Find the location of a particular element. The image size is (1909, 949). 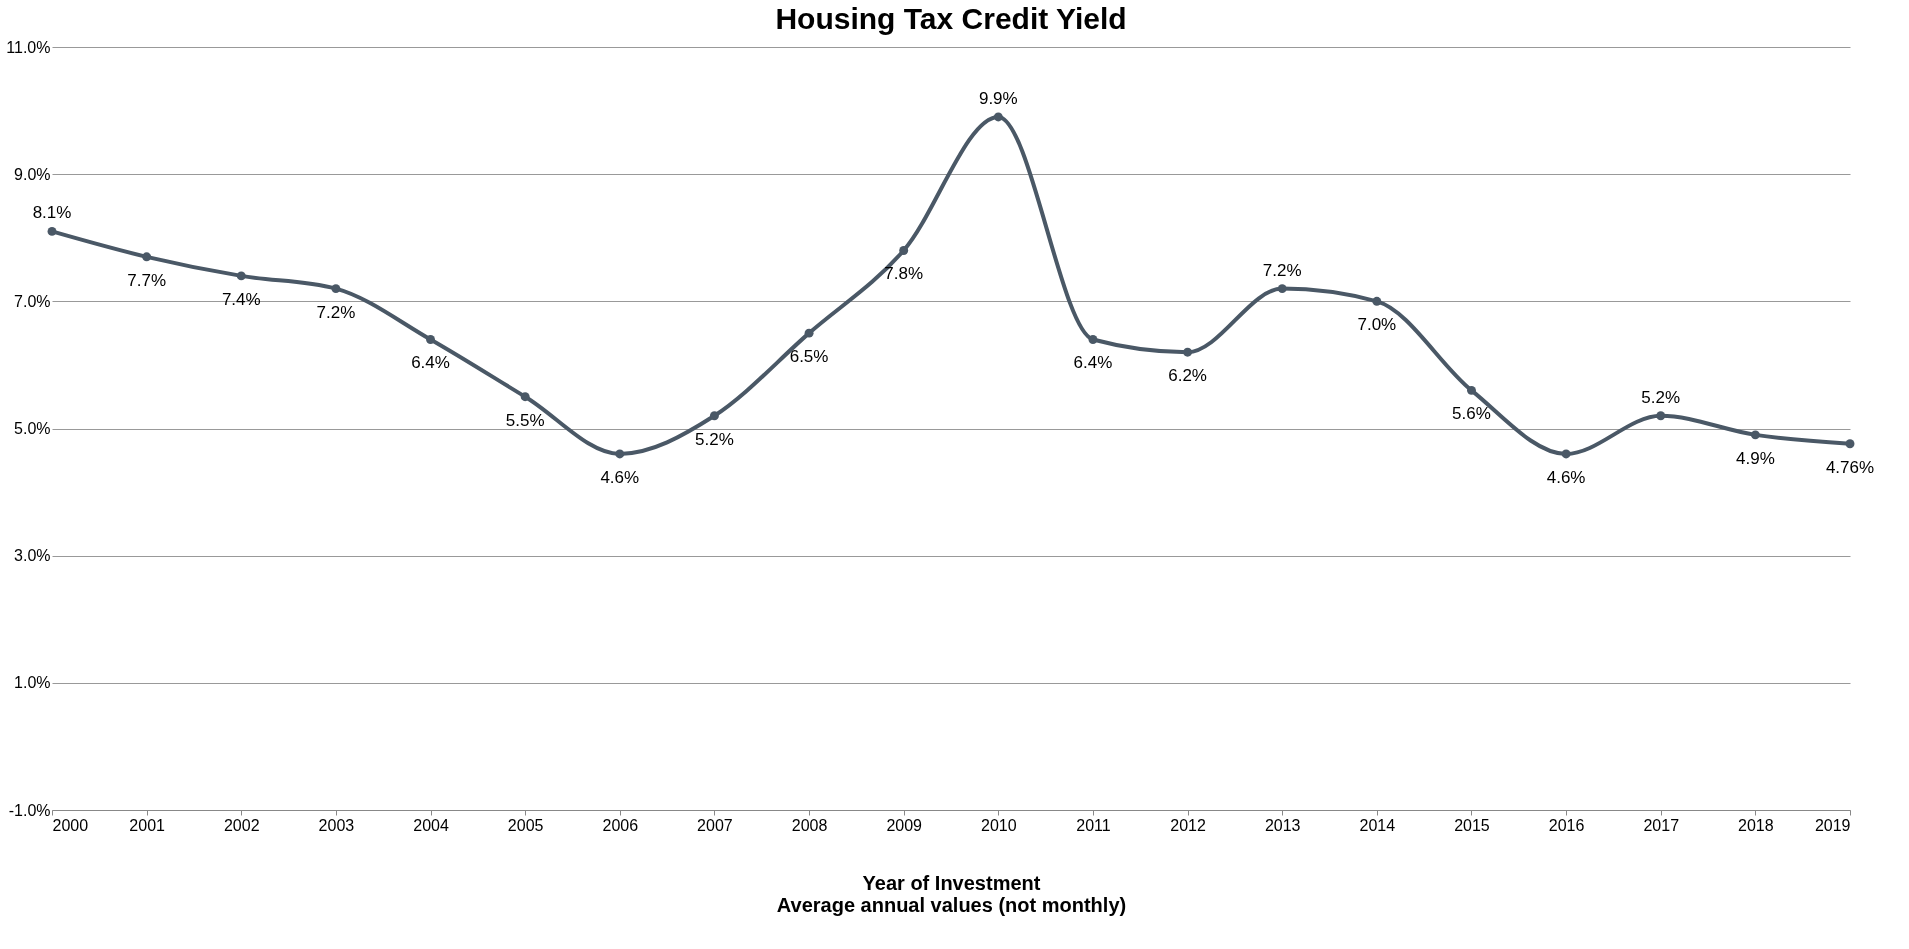

text: 5.6% is located at coordinates (1471, 414).